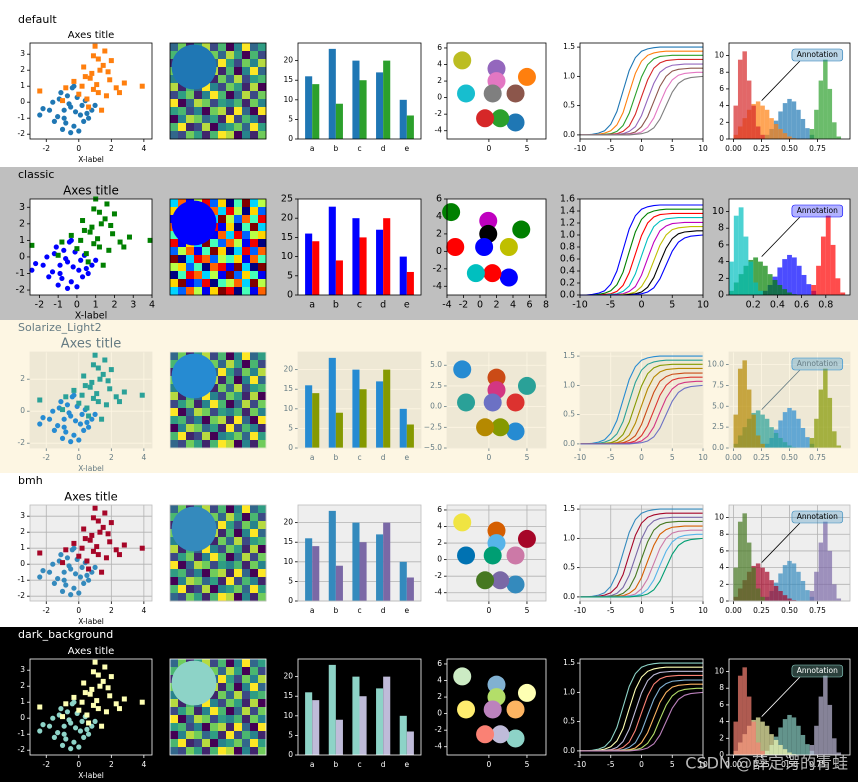 The height and width of the screenshot is (782, 858). What do you see at coordinates (359, 610) in the screenshot?
I see `x-tick-label: c` at bounding box center [359, 610].